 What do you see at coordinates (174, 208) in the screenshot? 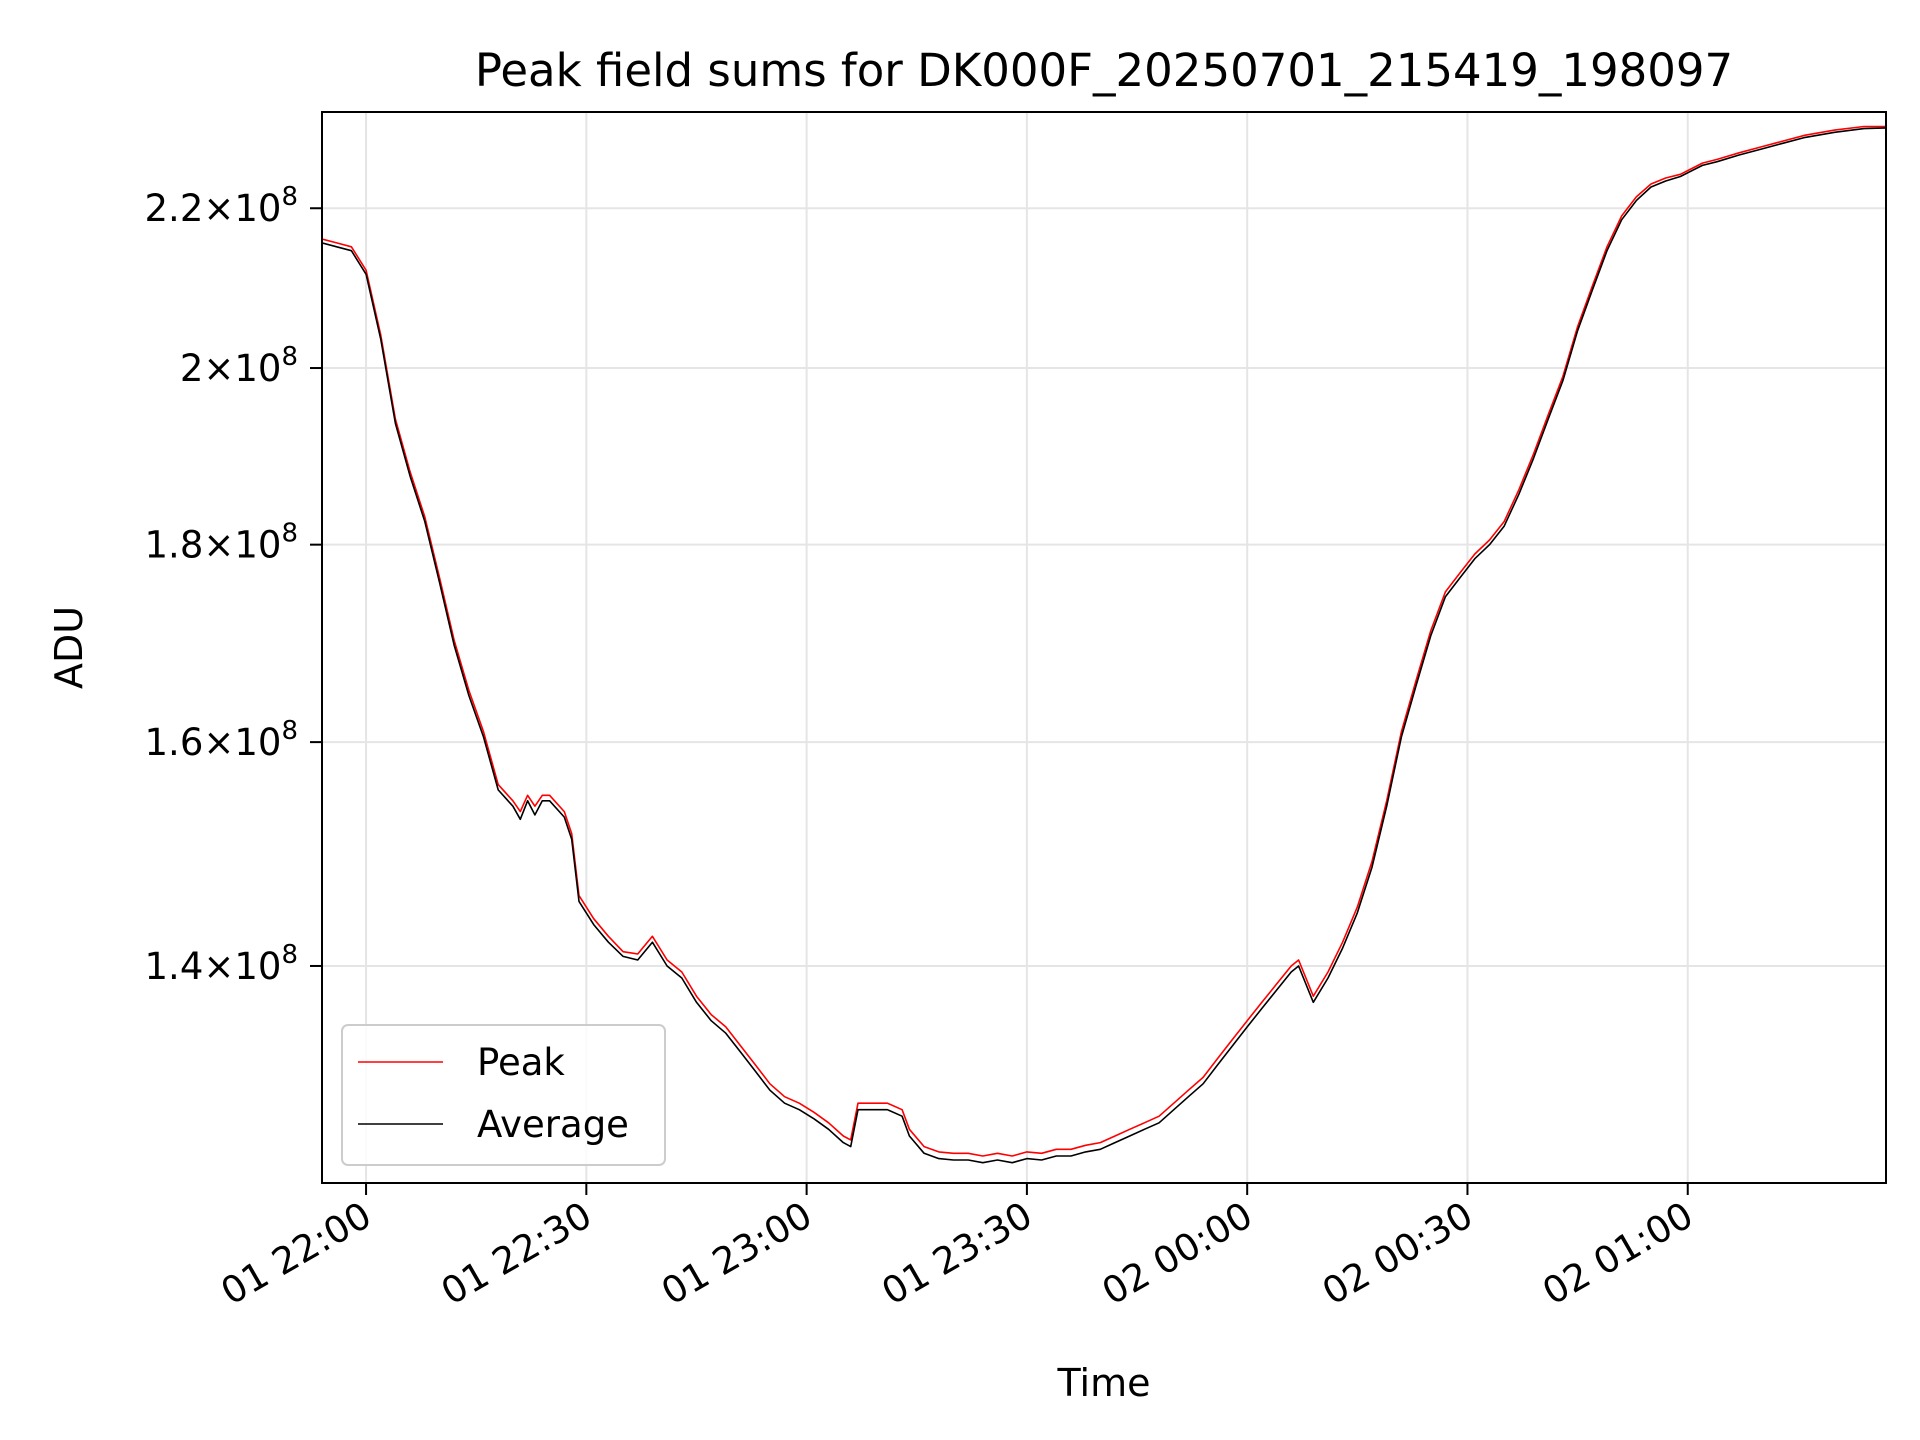
I see `y-tick-mantissa: 2.2` at bounding box center [174, 208].